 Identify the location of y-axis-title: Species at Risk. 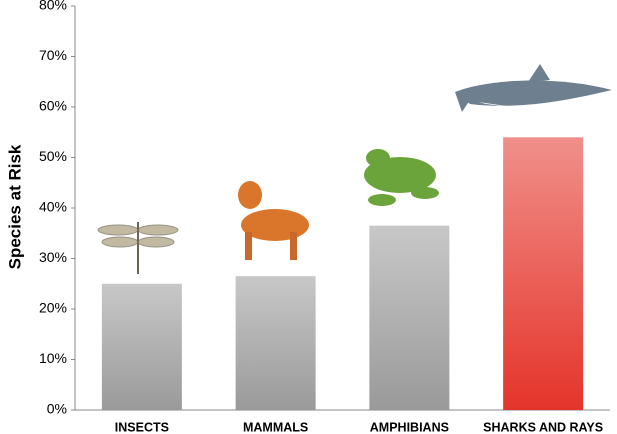
(14, 206).